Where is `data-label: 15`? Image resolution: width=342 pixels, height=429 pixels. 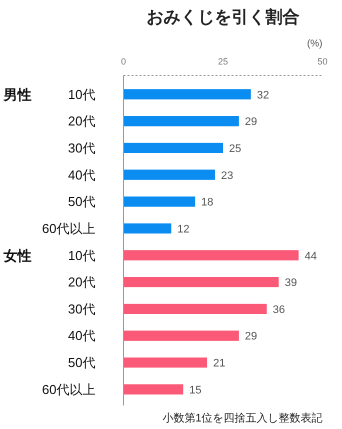
data-label: 15 is located at coordinates (195, 390).